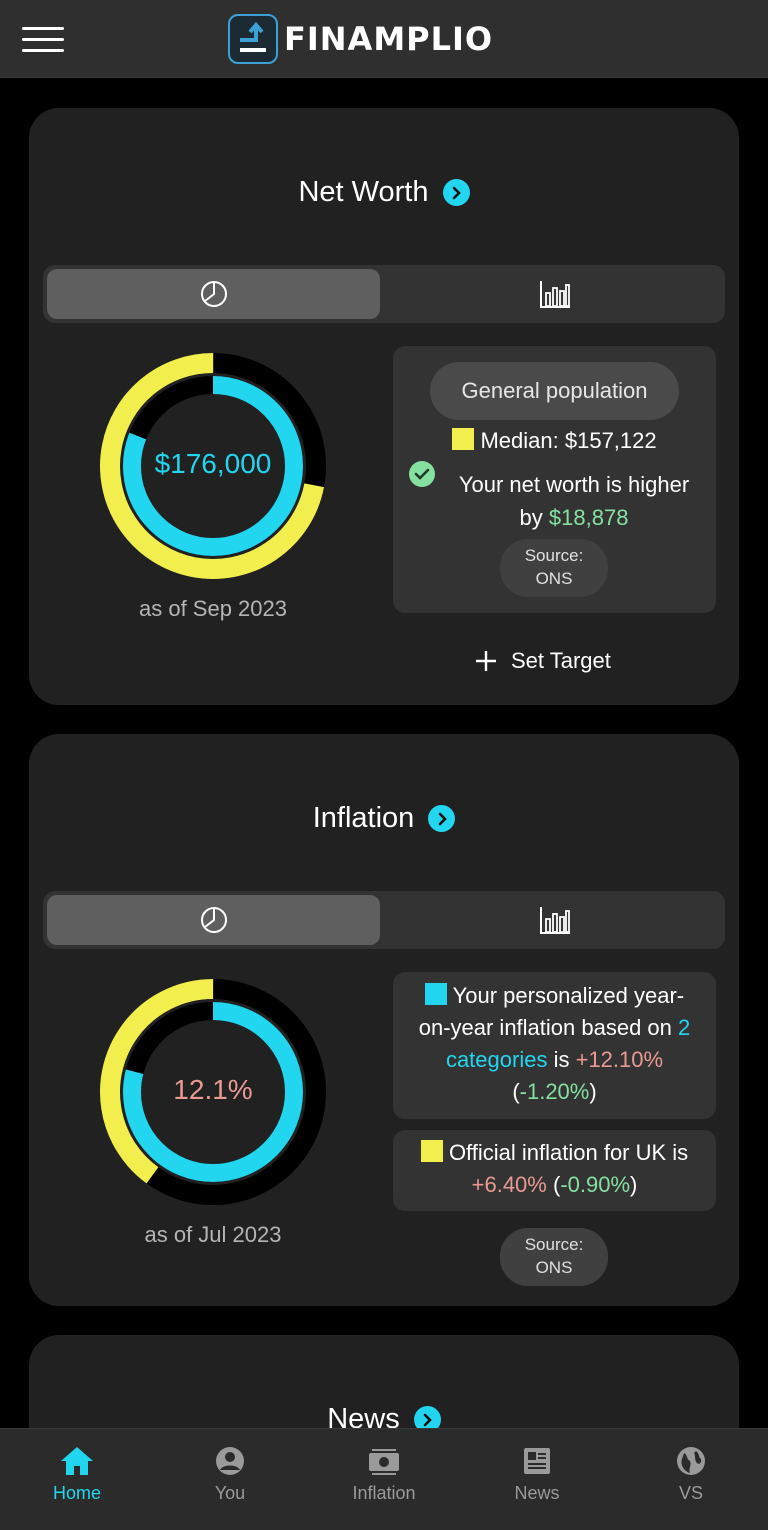  I want to click on bottom-navigation: Home You Inflation News, so click(384, 1479).